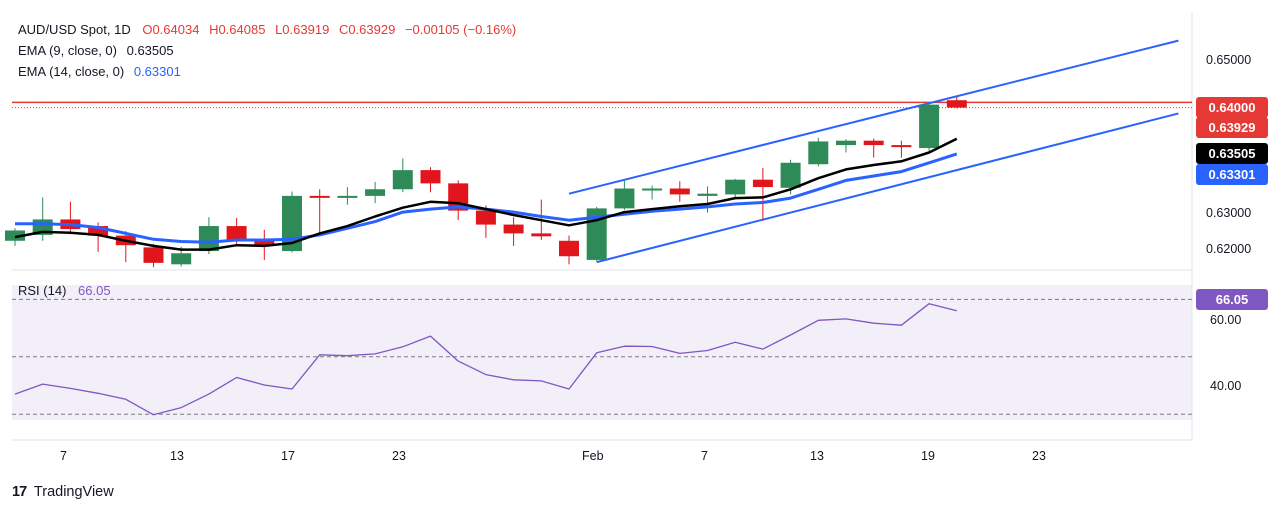  Describe the element at coordinates (1229, 213) in the screenshot. I see `price-axis-label: 0.63000` at that location.